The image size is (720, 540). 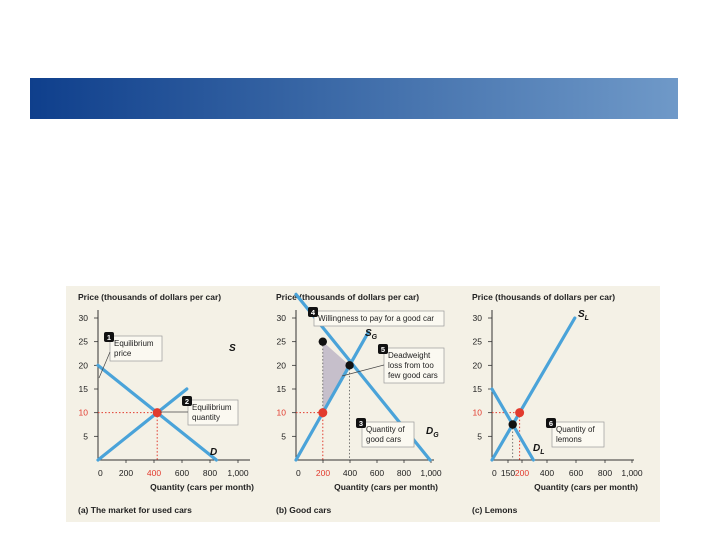 I want to click on chart-3-ytick-label: 10, so click(x=478, y=413).